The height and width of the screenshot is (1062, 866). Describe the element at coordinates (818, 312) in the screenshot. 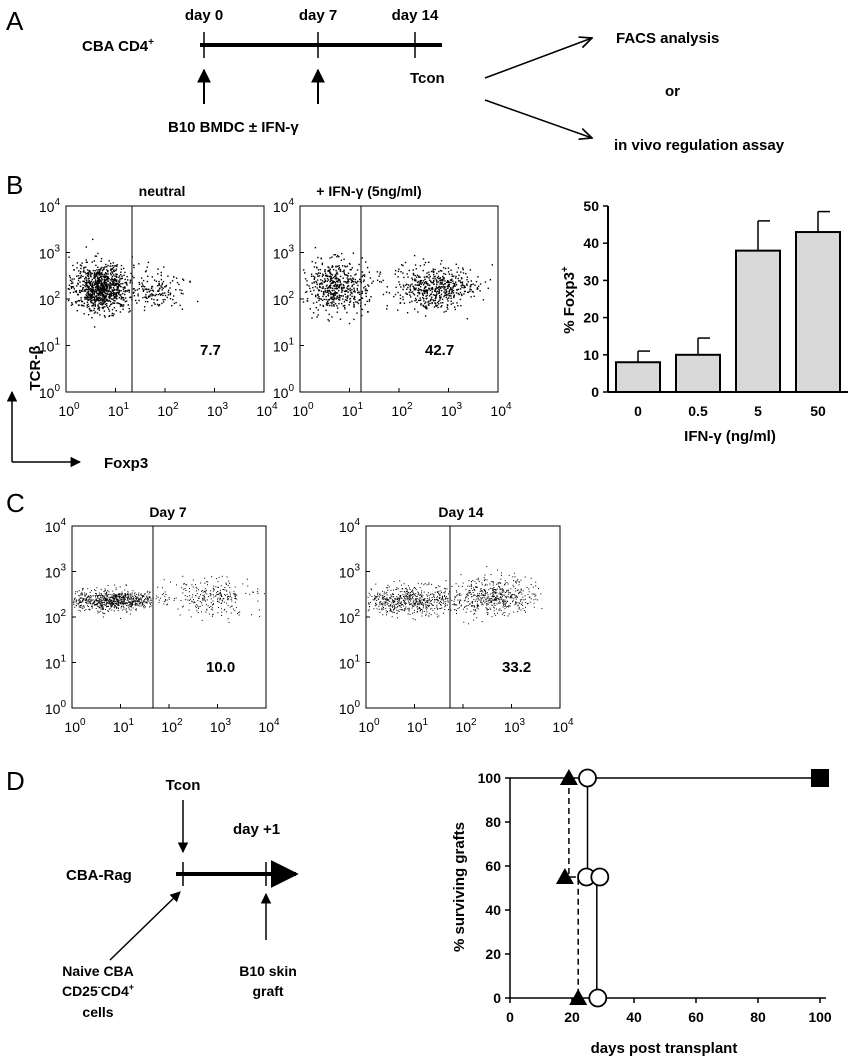

I see `bar` at that location.